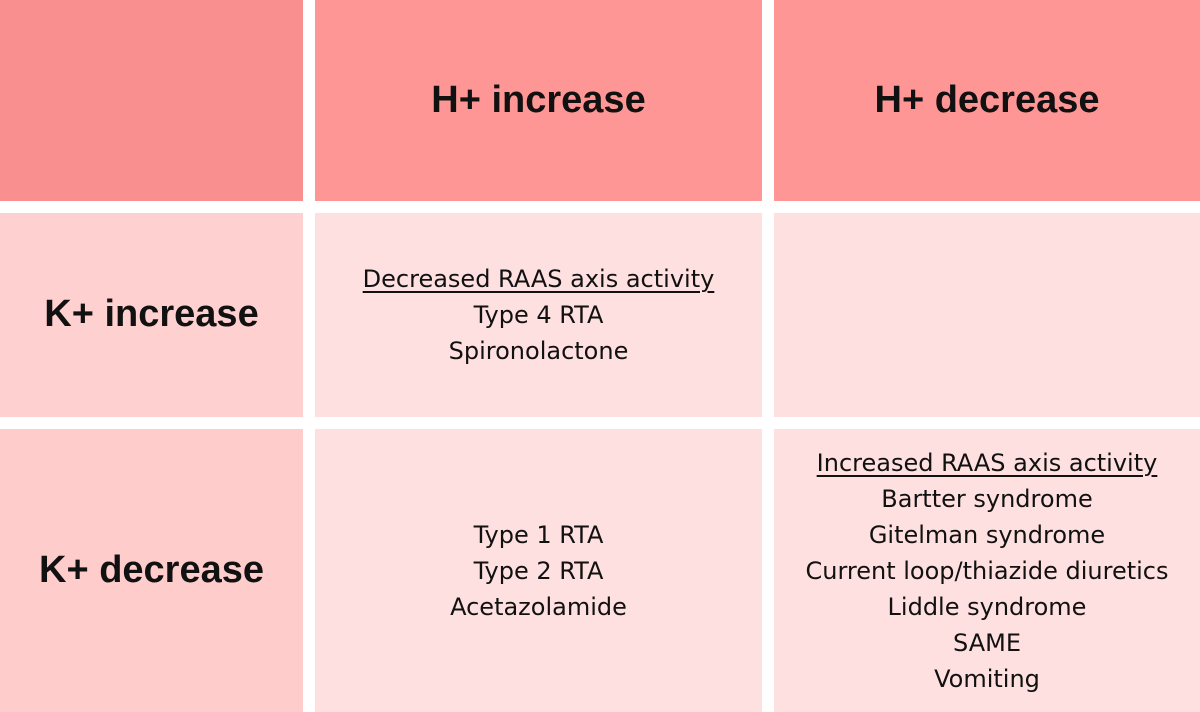 Image resolution: width=1200 pixels, height=712 pixels. I want to click on cell-category-heading: Decreased RAAS axis activity, so click(538, 279).